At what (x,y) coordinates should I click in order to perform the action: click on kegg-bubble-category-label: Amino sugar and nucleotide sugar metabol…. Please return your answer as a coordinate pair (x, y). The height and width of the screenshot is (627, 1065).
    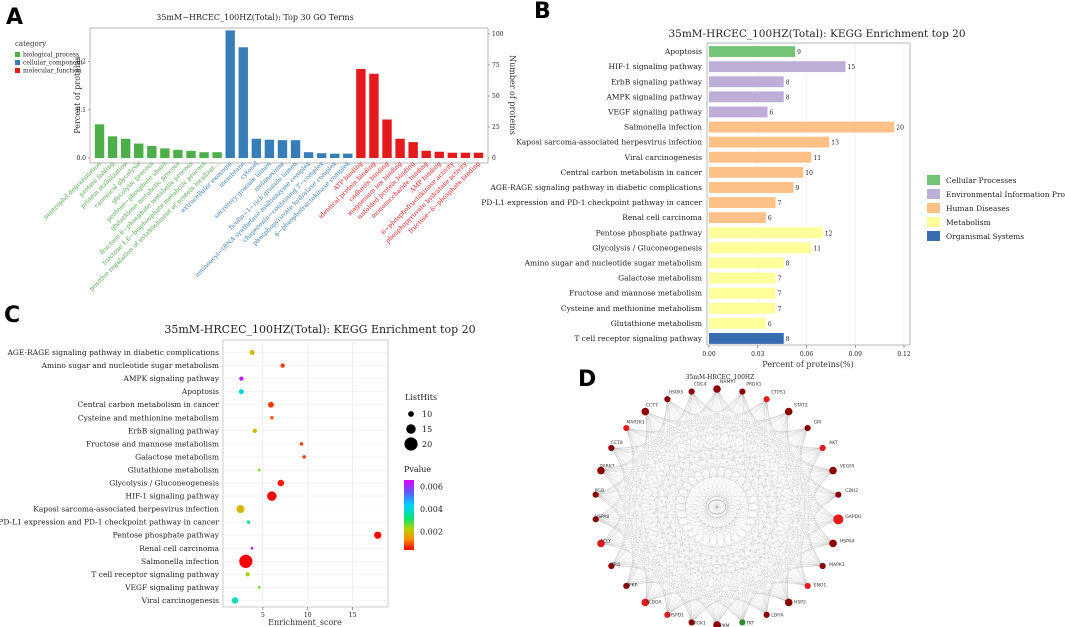
    Looking at the image, I should click on (130, 365).